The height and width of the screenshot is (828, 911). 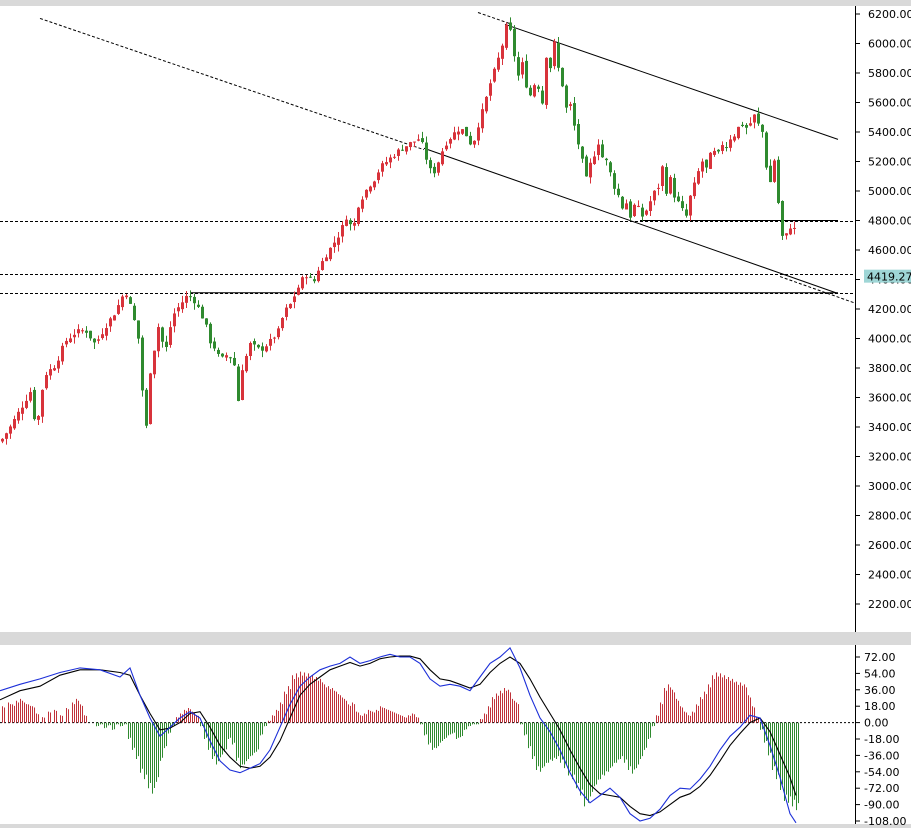 What do you see at coordinates (455, 638) in the screenshot?
I see `panel-separator` at bounding box center [455, 638].